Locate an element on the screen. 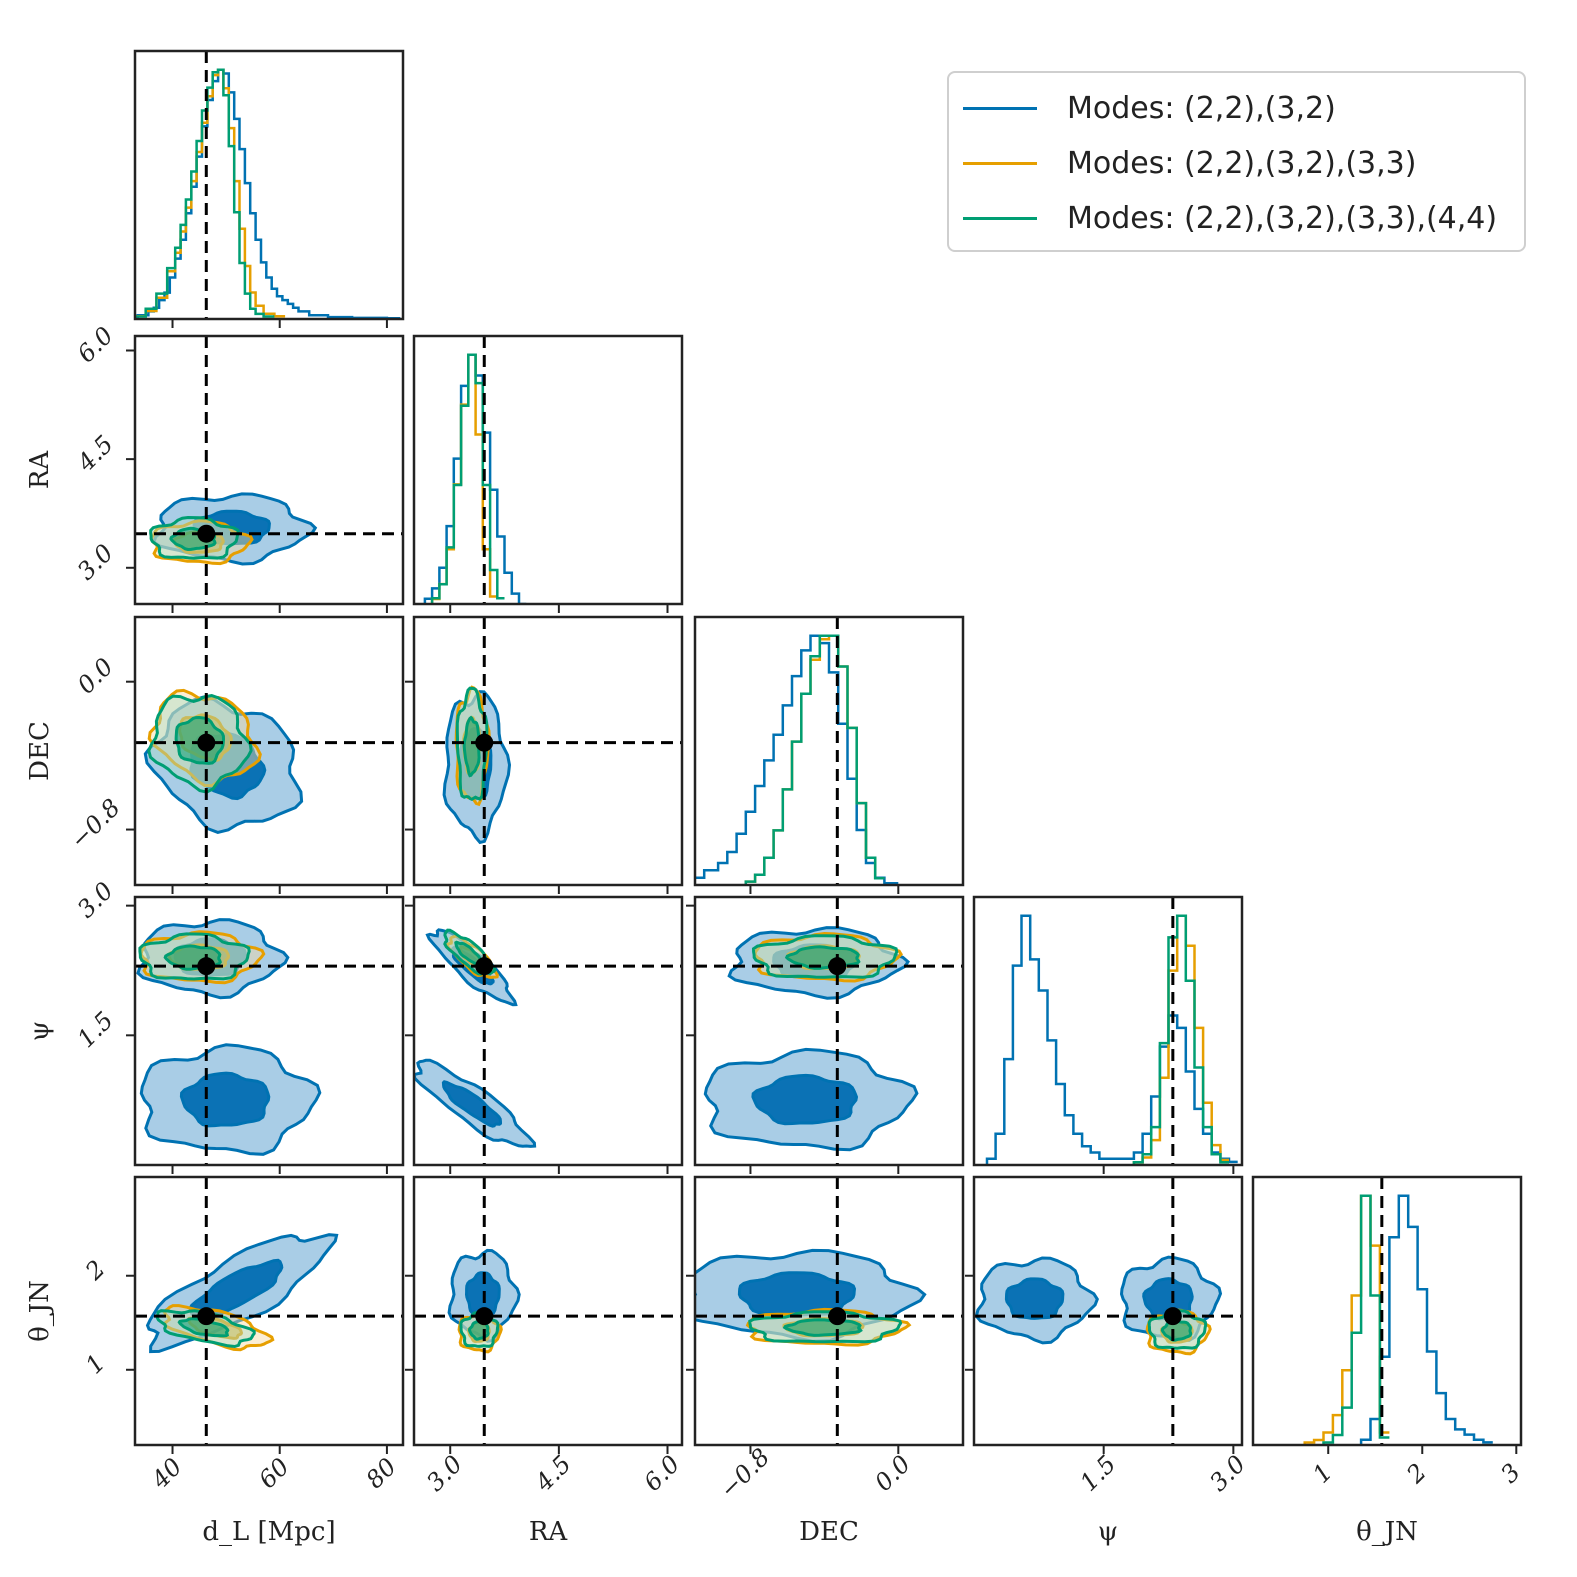 The width and height of the screenshot is (1577, 1577). legend-swatch-blue is located at coordinates (1000, 108).